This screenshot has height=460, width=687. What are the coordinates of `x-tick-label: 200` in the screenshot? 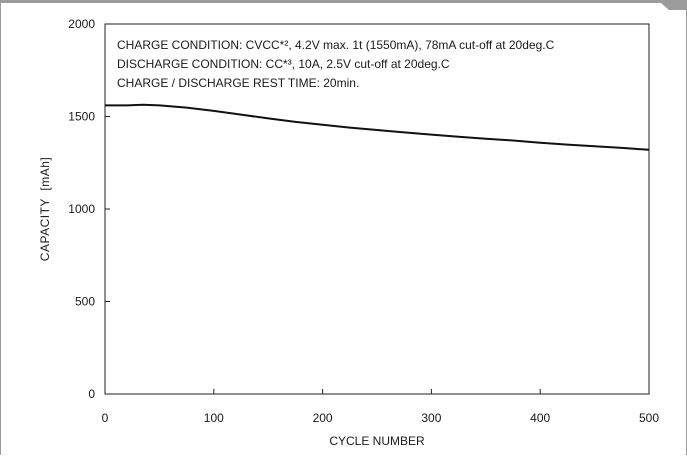 It's located at (323, 418).